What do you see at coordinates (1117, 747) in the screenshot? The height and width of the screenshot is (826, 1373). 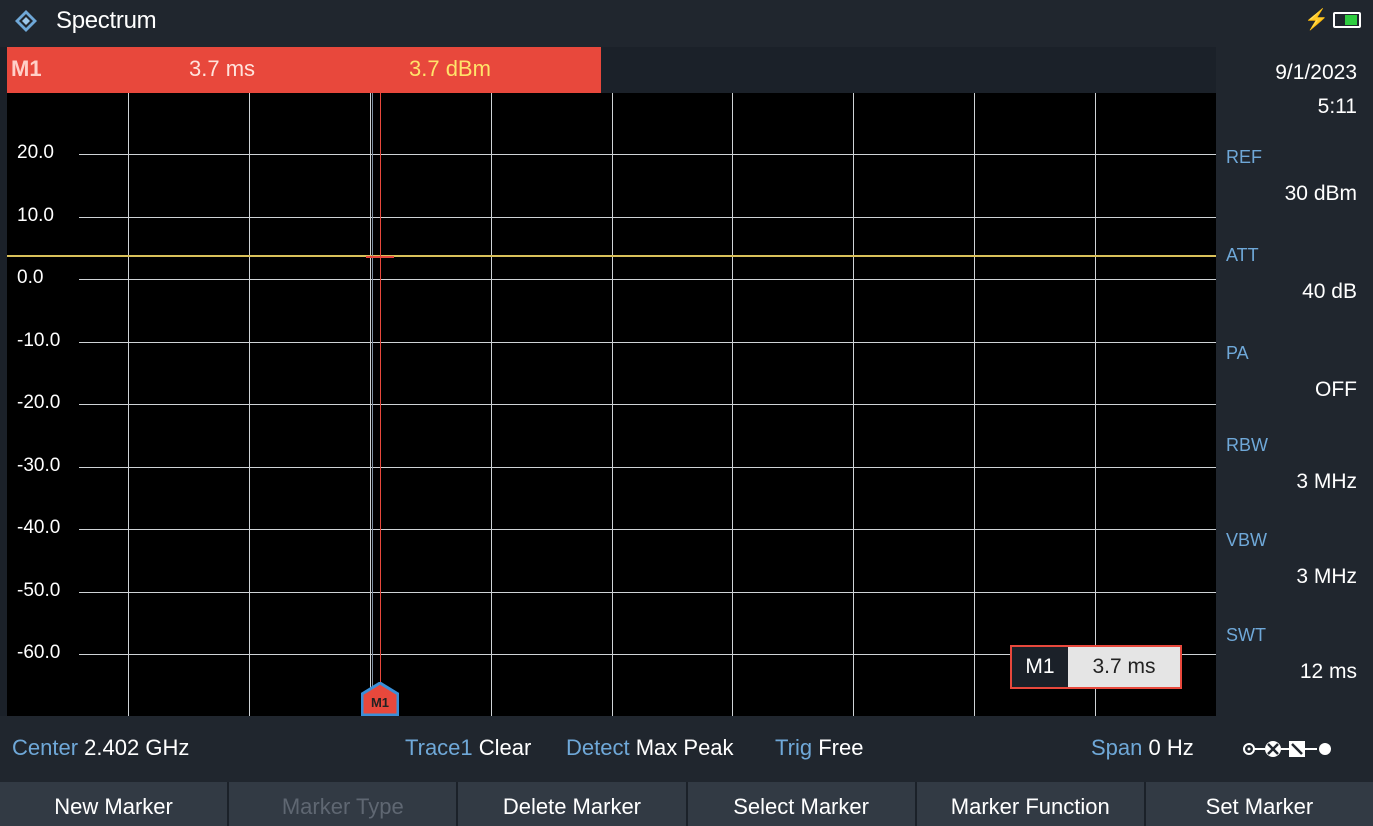 I see `span-label: Span` at bounding box center [1117, 747].